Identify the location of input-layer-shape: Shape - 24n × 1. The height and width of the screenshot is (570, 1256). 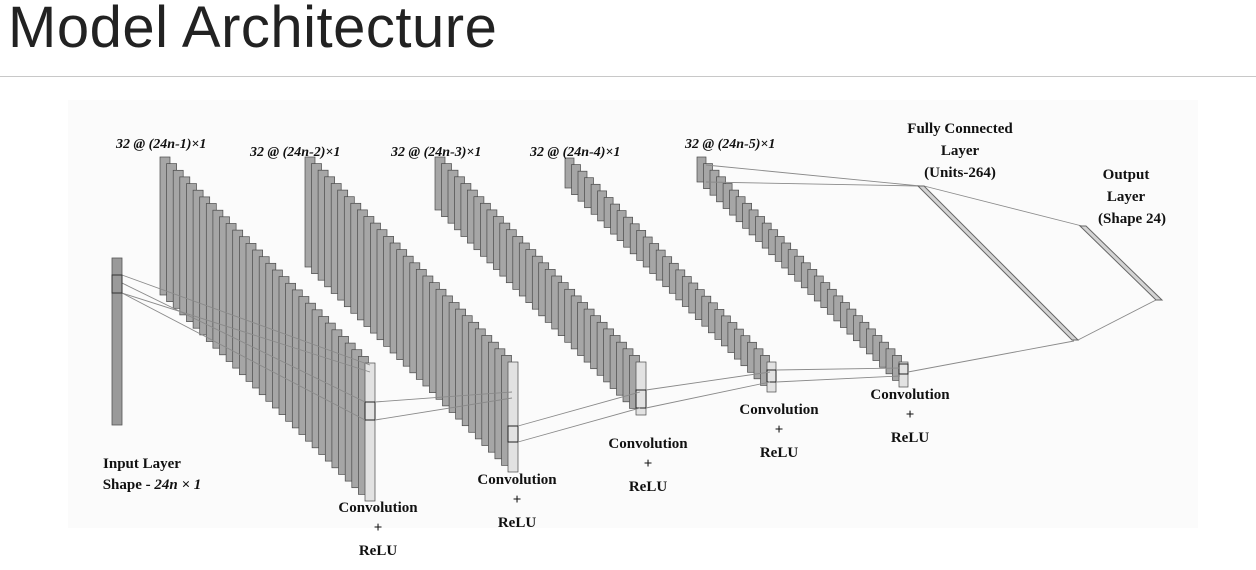
(152, 485).